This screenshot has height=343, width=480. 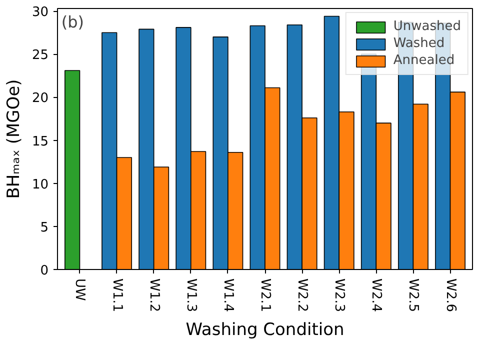 What do you see at coordinates (424, 60) in the screenshot?
I see `legend-label: Annealed` at bounding box center [424, 60].